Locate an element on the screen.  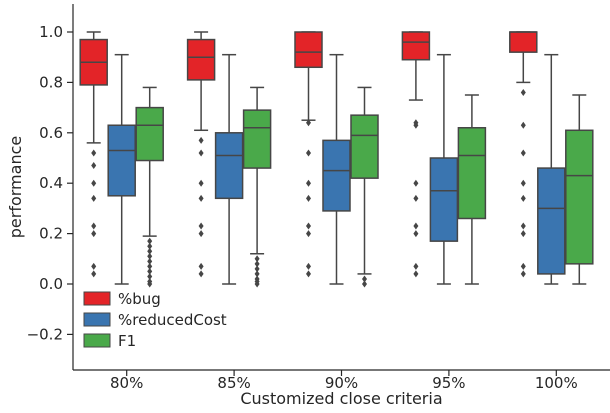
y-tick-label: 0.0 is located at coordinates (51, 284).